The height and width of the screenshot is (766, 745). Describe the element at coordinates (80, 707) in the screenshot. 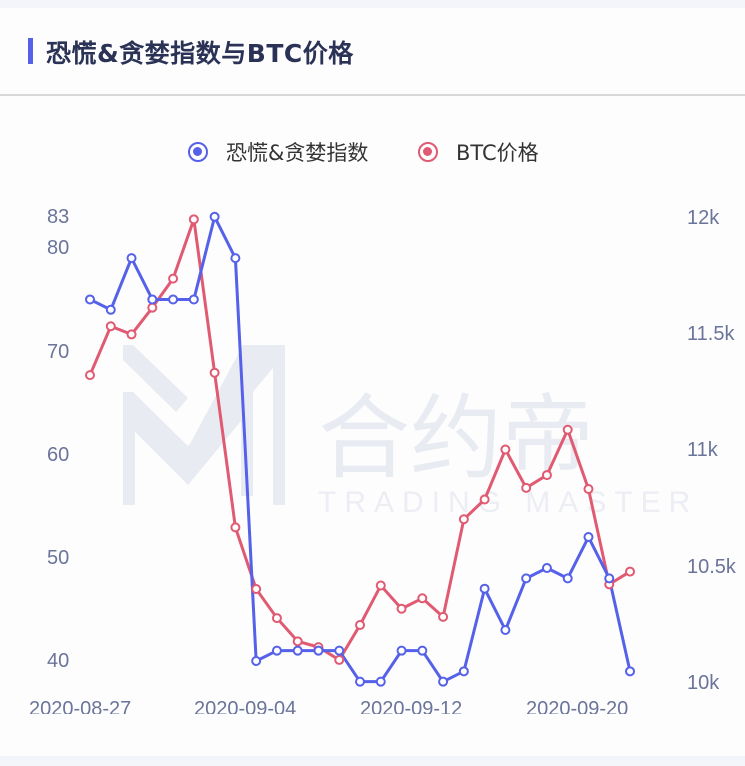

I see `x-axis-tick: 2020-08-27` at that location.